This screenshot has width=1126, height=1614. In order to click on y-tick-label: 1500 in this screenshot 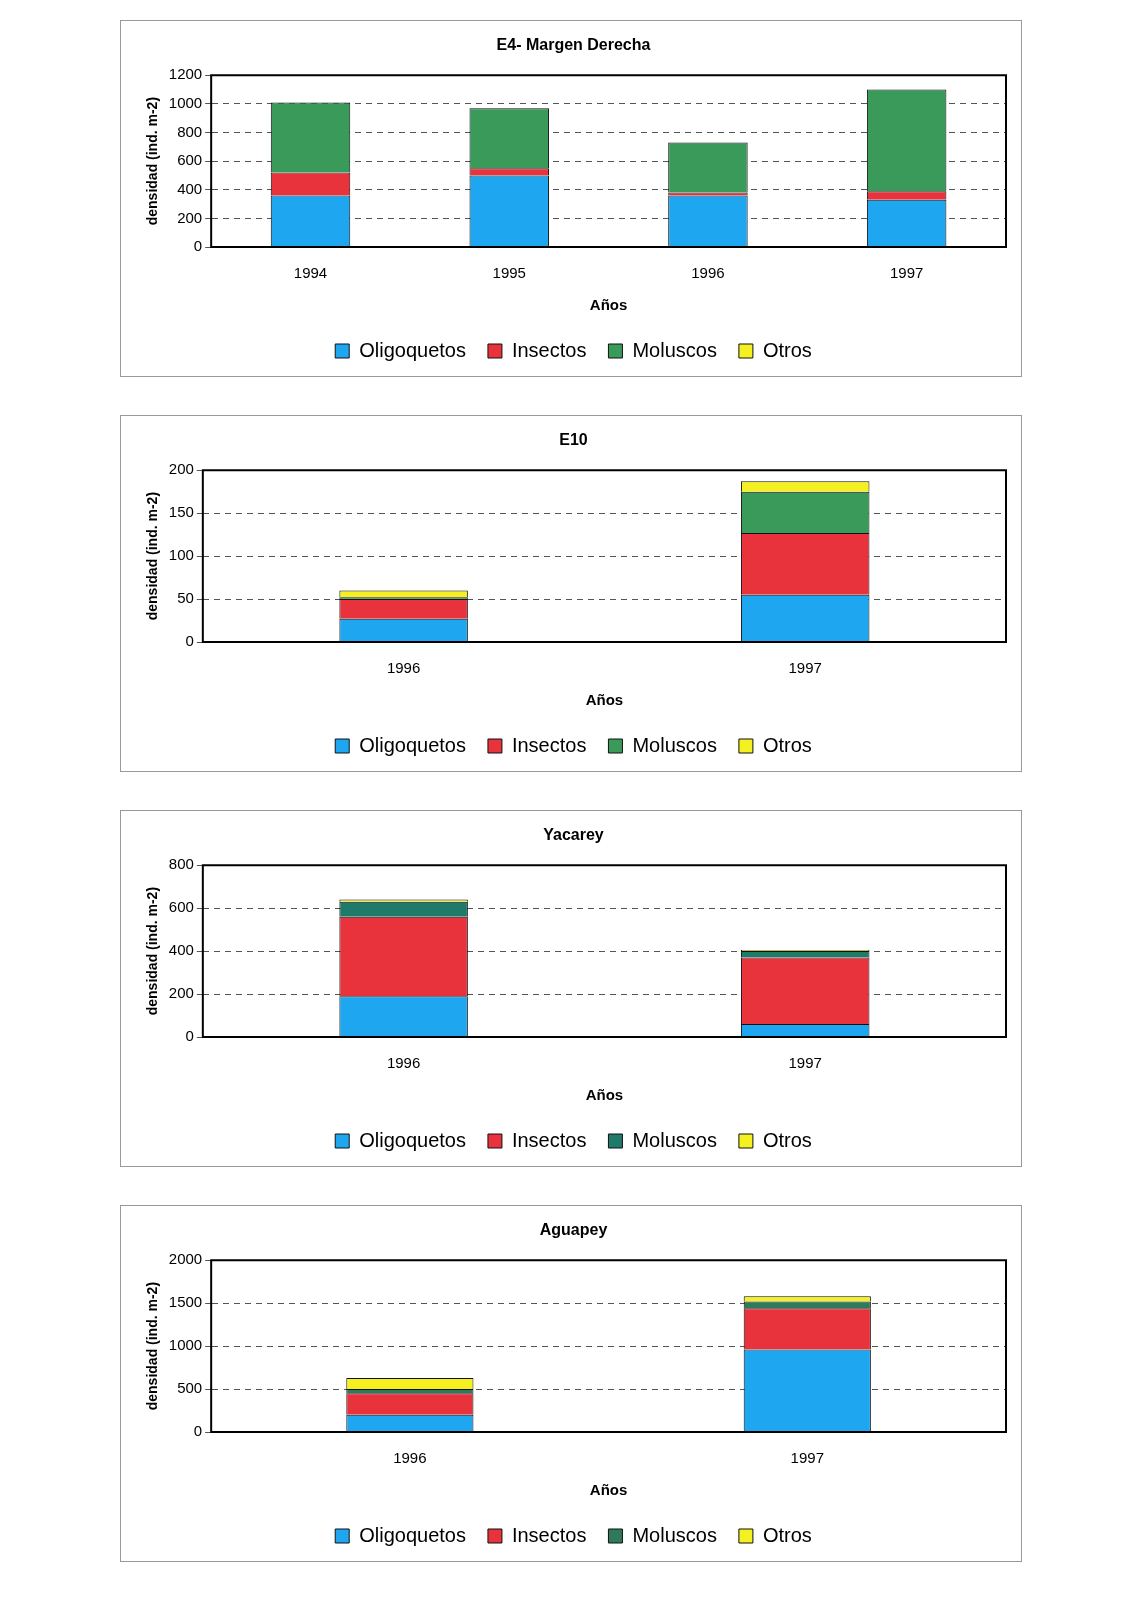, I will do `click(185, 1302)`.